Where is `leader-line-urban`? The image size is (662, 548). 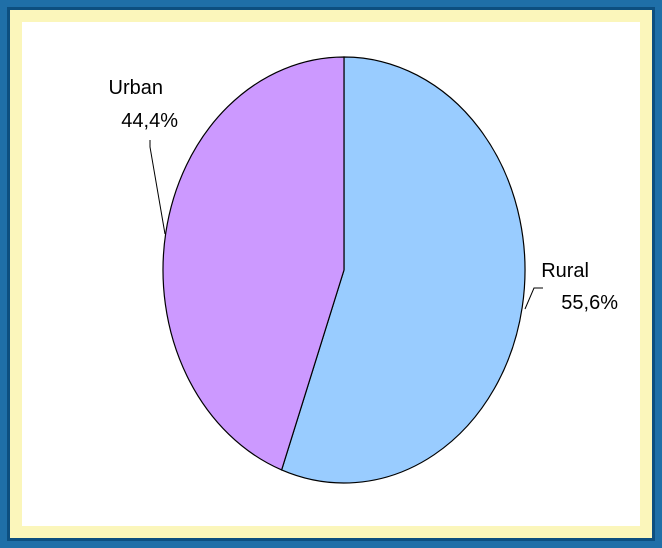
leader-line-urban is located at coordinates (157, 187).